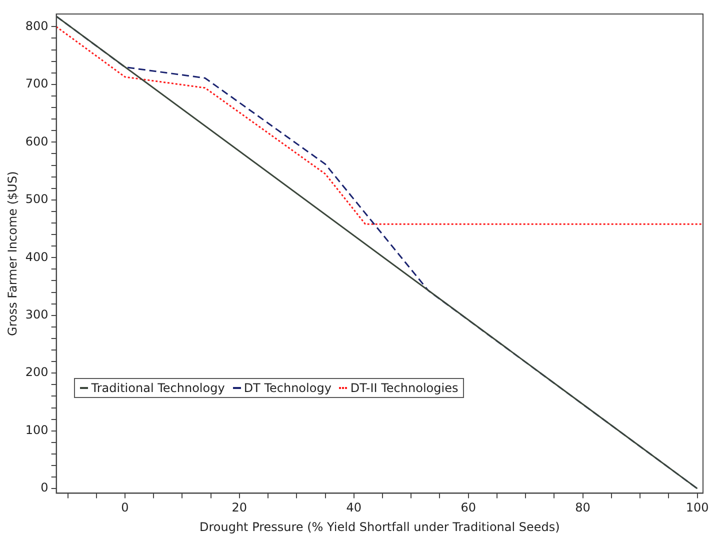 Image resolution: width=715 pixels, height=539 pixels. Describe the element at coordinates (36, 83) in the screenshot. I see `y-tick-label: 700` at that location.